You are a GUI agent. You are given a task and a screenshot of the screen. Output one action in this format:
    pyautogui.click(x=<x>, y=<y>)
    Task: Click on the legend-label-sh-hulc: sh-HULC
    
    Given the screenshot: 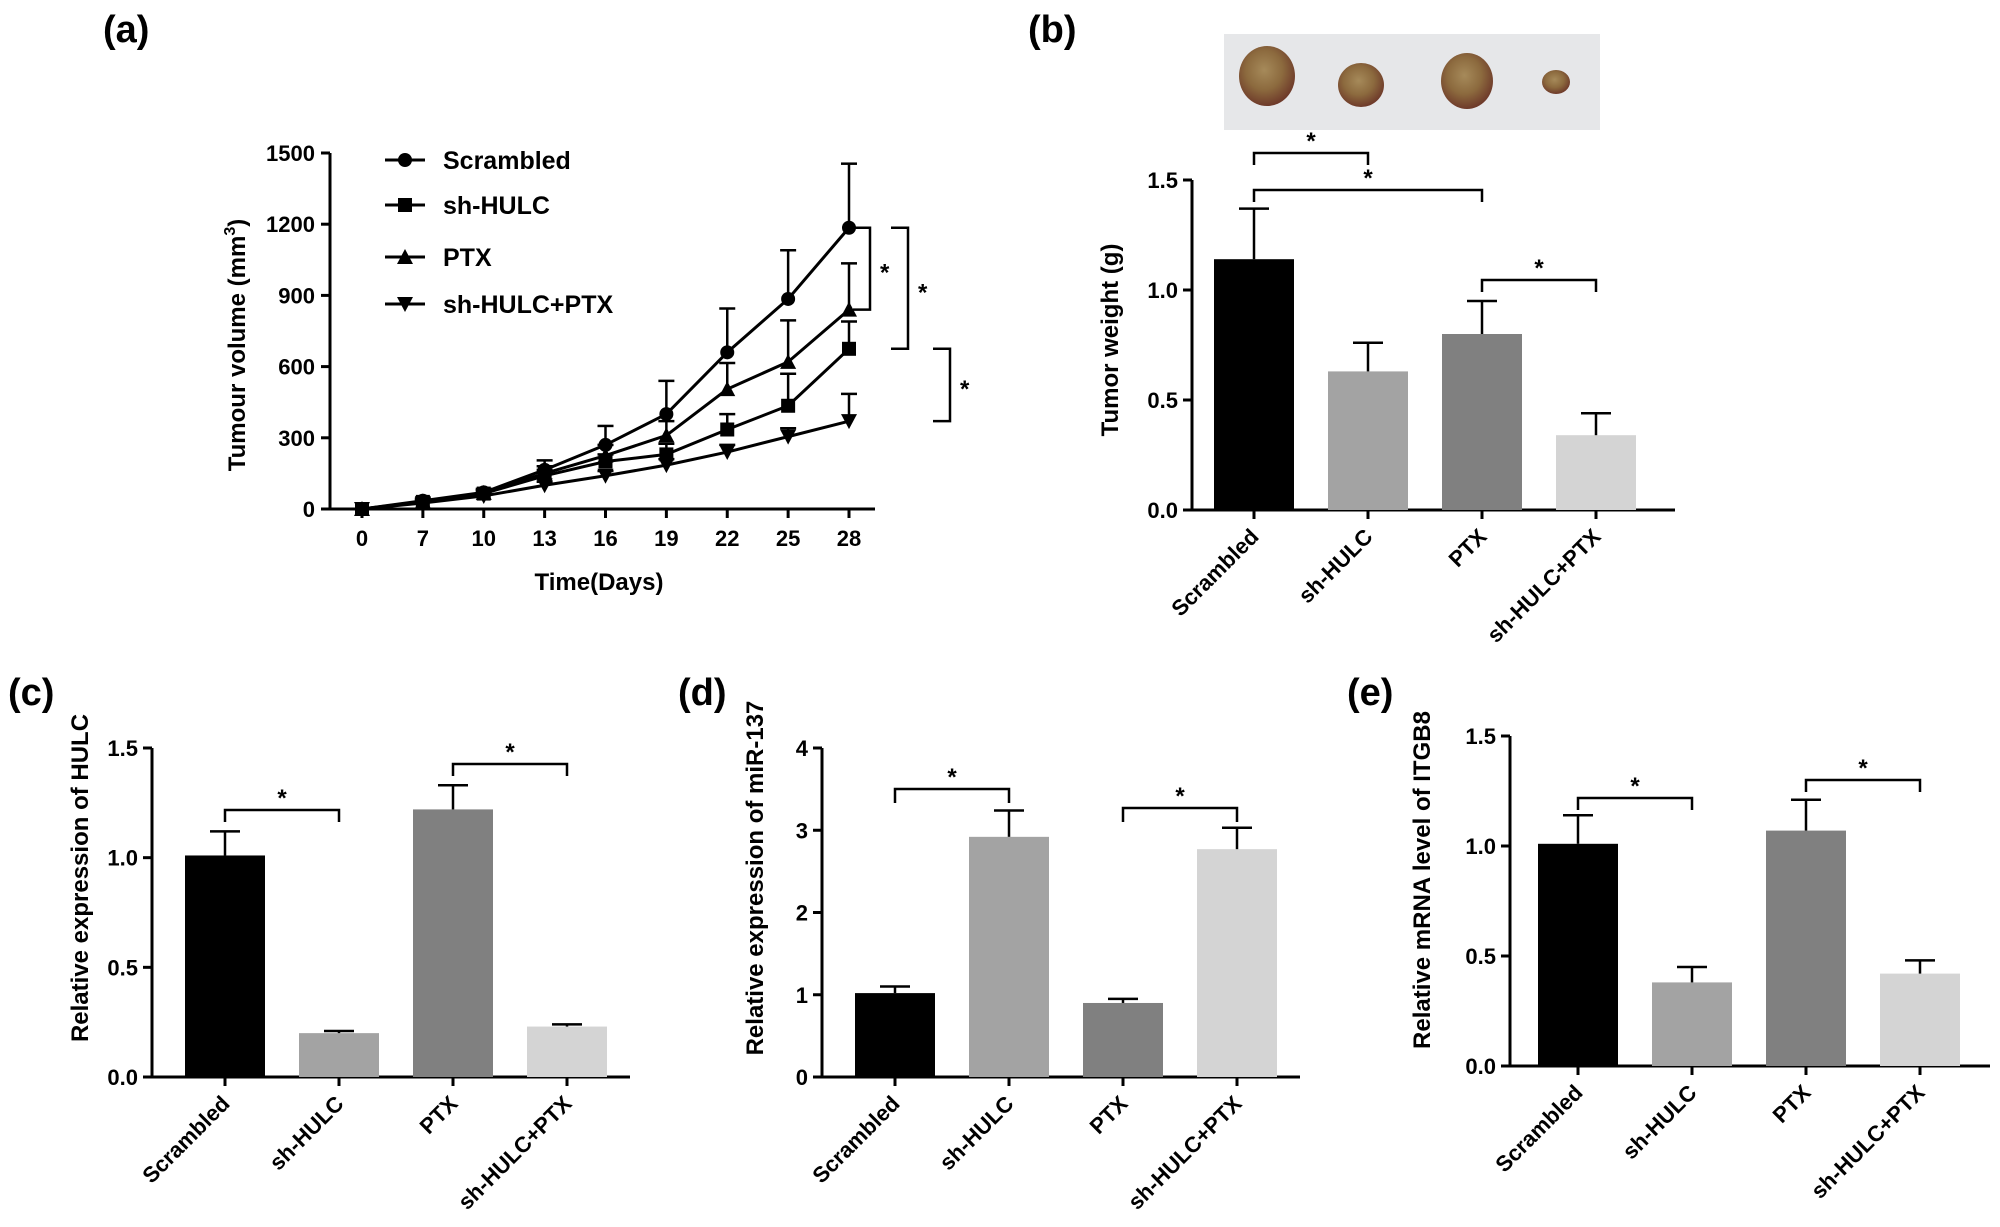 What is the action you would take?
    pyautogui.click(x=496, y=206)
    